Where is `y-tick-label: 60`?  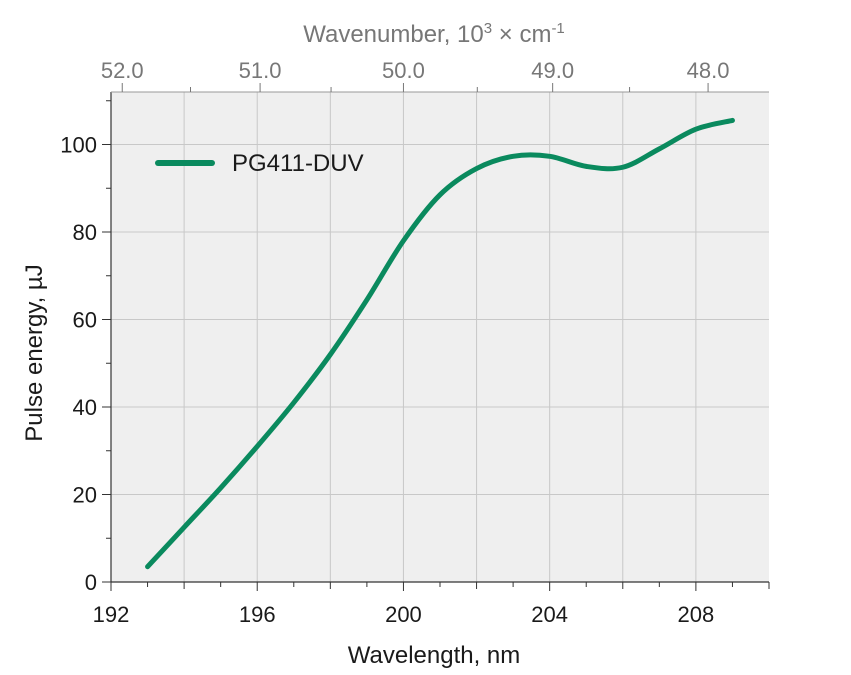
y-tick-label: 60 is located at coordinates (85, 320).